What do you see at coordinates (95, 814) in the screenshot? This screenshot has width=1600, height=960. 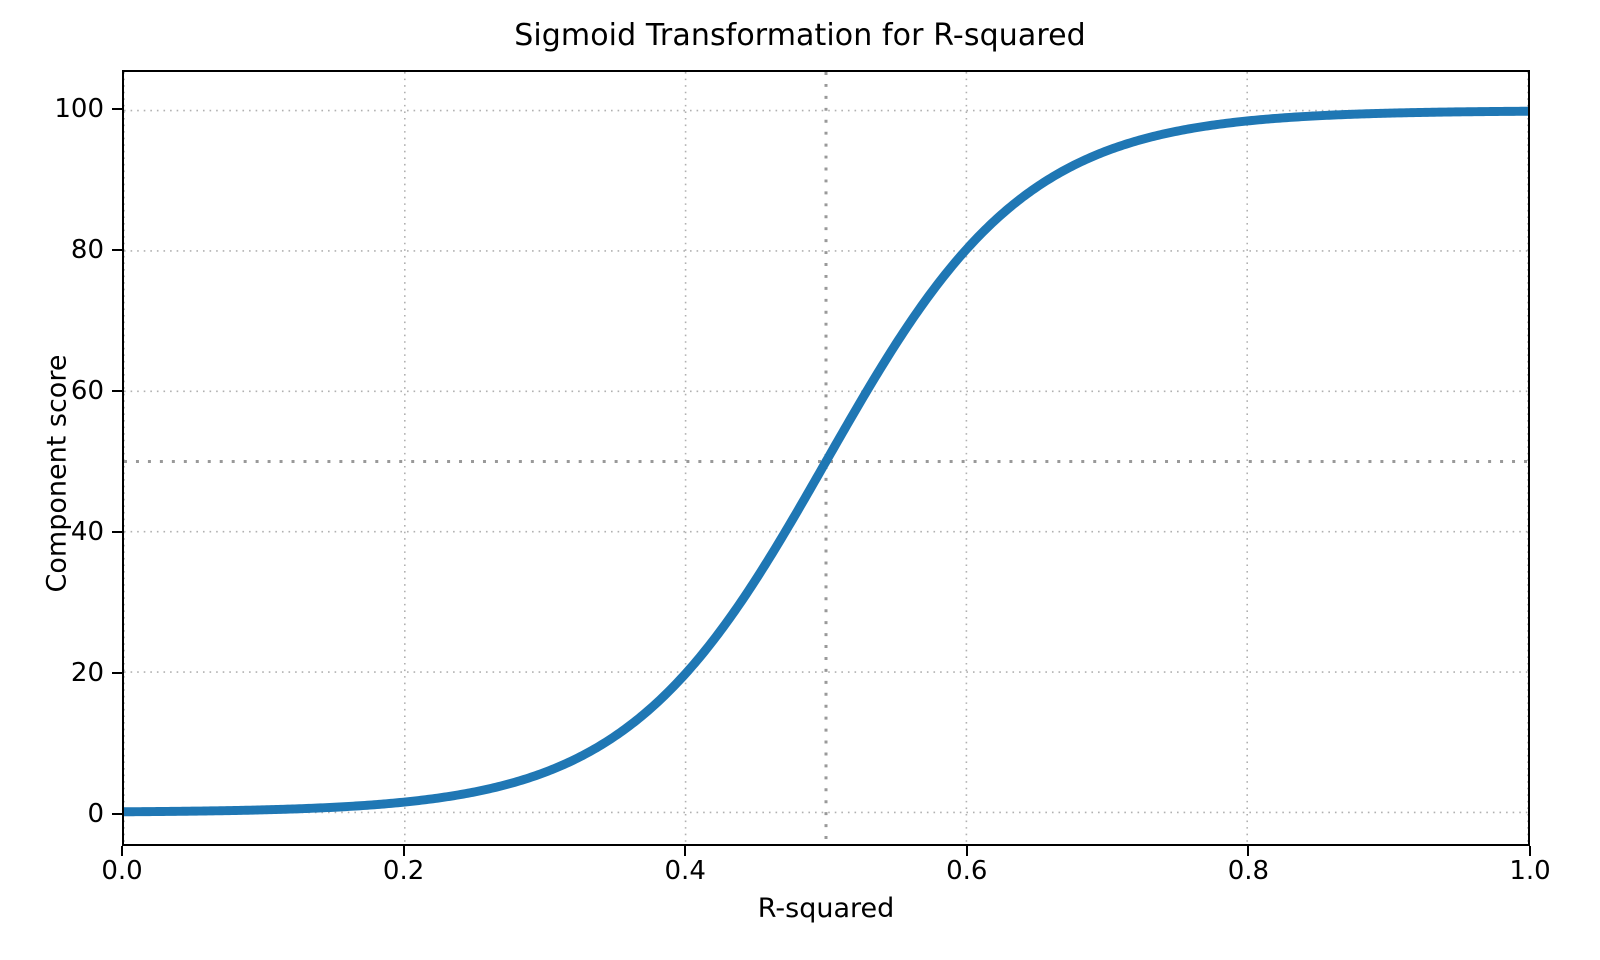 I see `y-tick-label: 0` at bounding box center [95, 814].